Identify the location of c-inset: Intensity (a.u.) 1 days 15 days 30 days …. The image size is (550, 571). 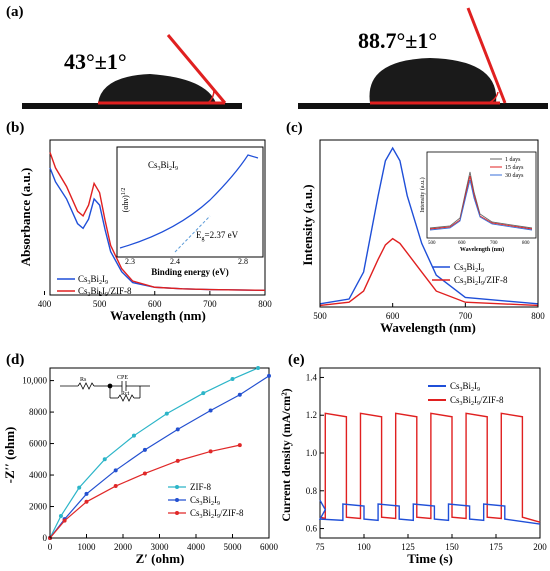
(478, 202).